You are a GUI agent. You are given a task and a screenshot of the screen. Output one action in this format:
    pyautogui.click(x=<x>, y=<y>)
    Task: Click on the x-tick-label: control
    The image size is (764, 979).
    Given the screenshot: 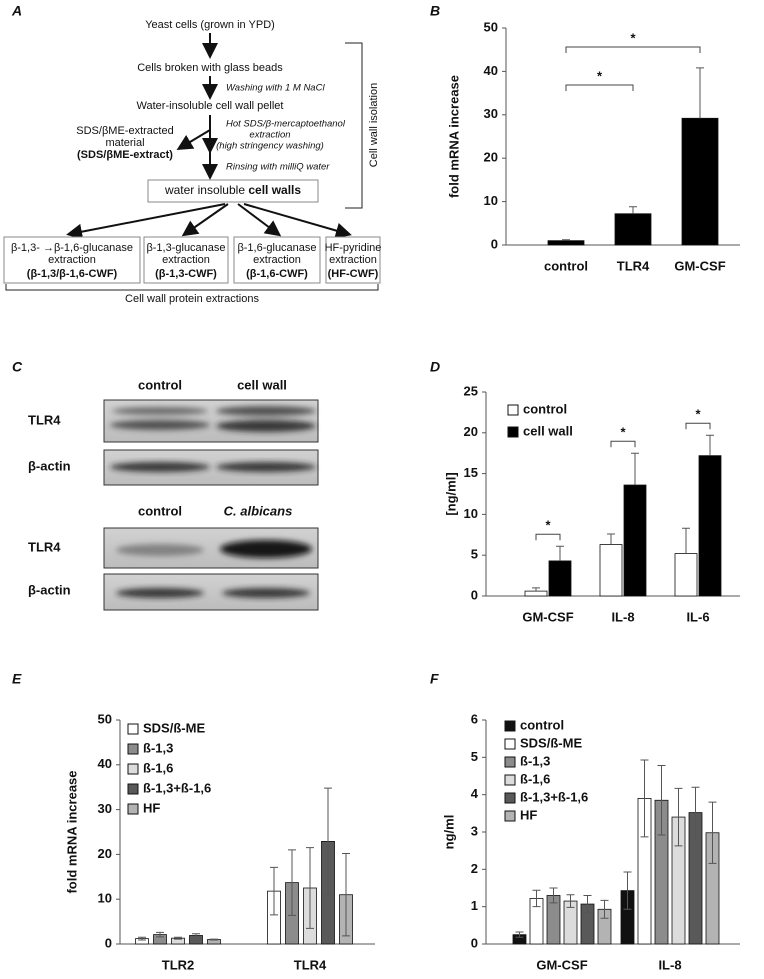 What is the action you would take?
    pyautogui.click(x=566, y=265)
    